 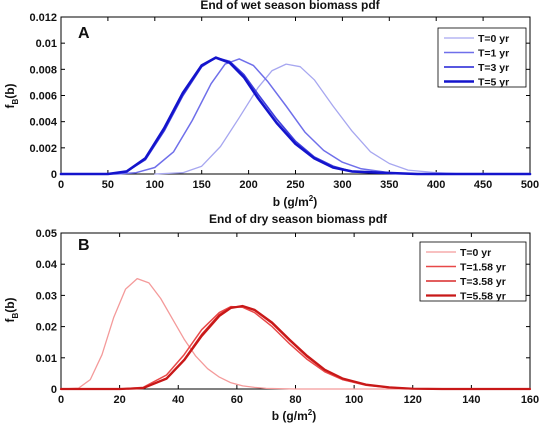 What do you see at coordinates (43, 97) in the screenshot?
I see `panel-a-ytick-label: 0.006` at bounding box center [43, 97].